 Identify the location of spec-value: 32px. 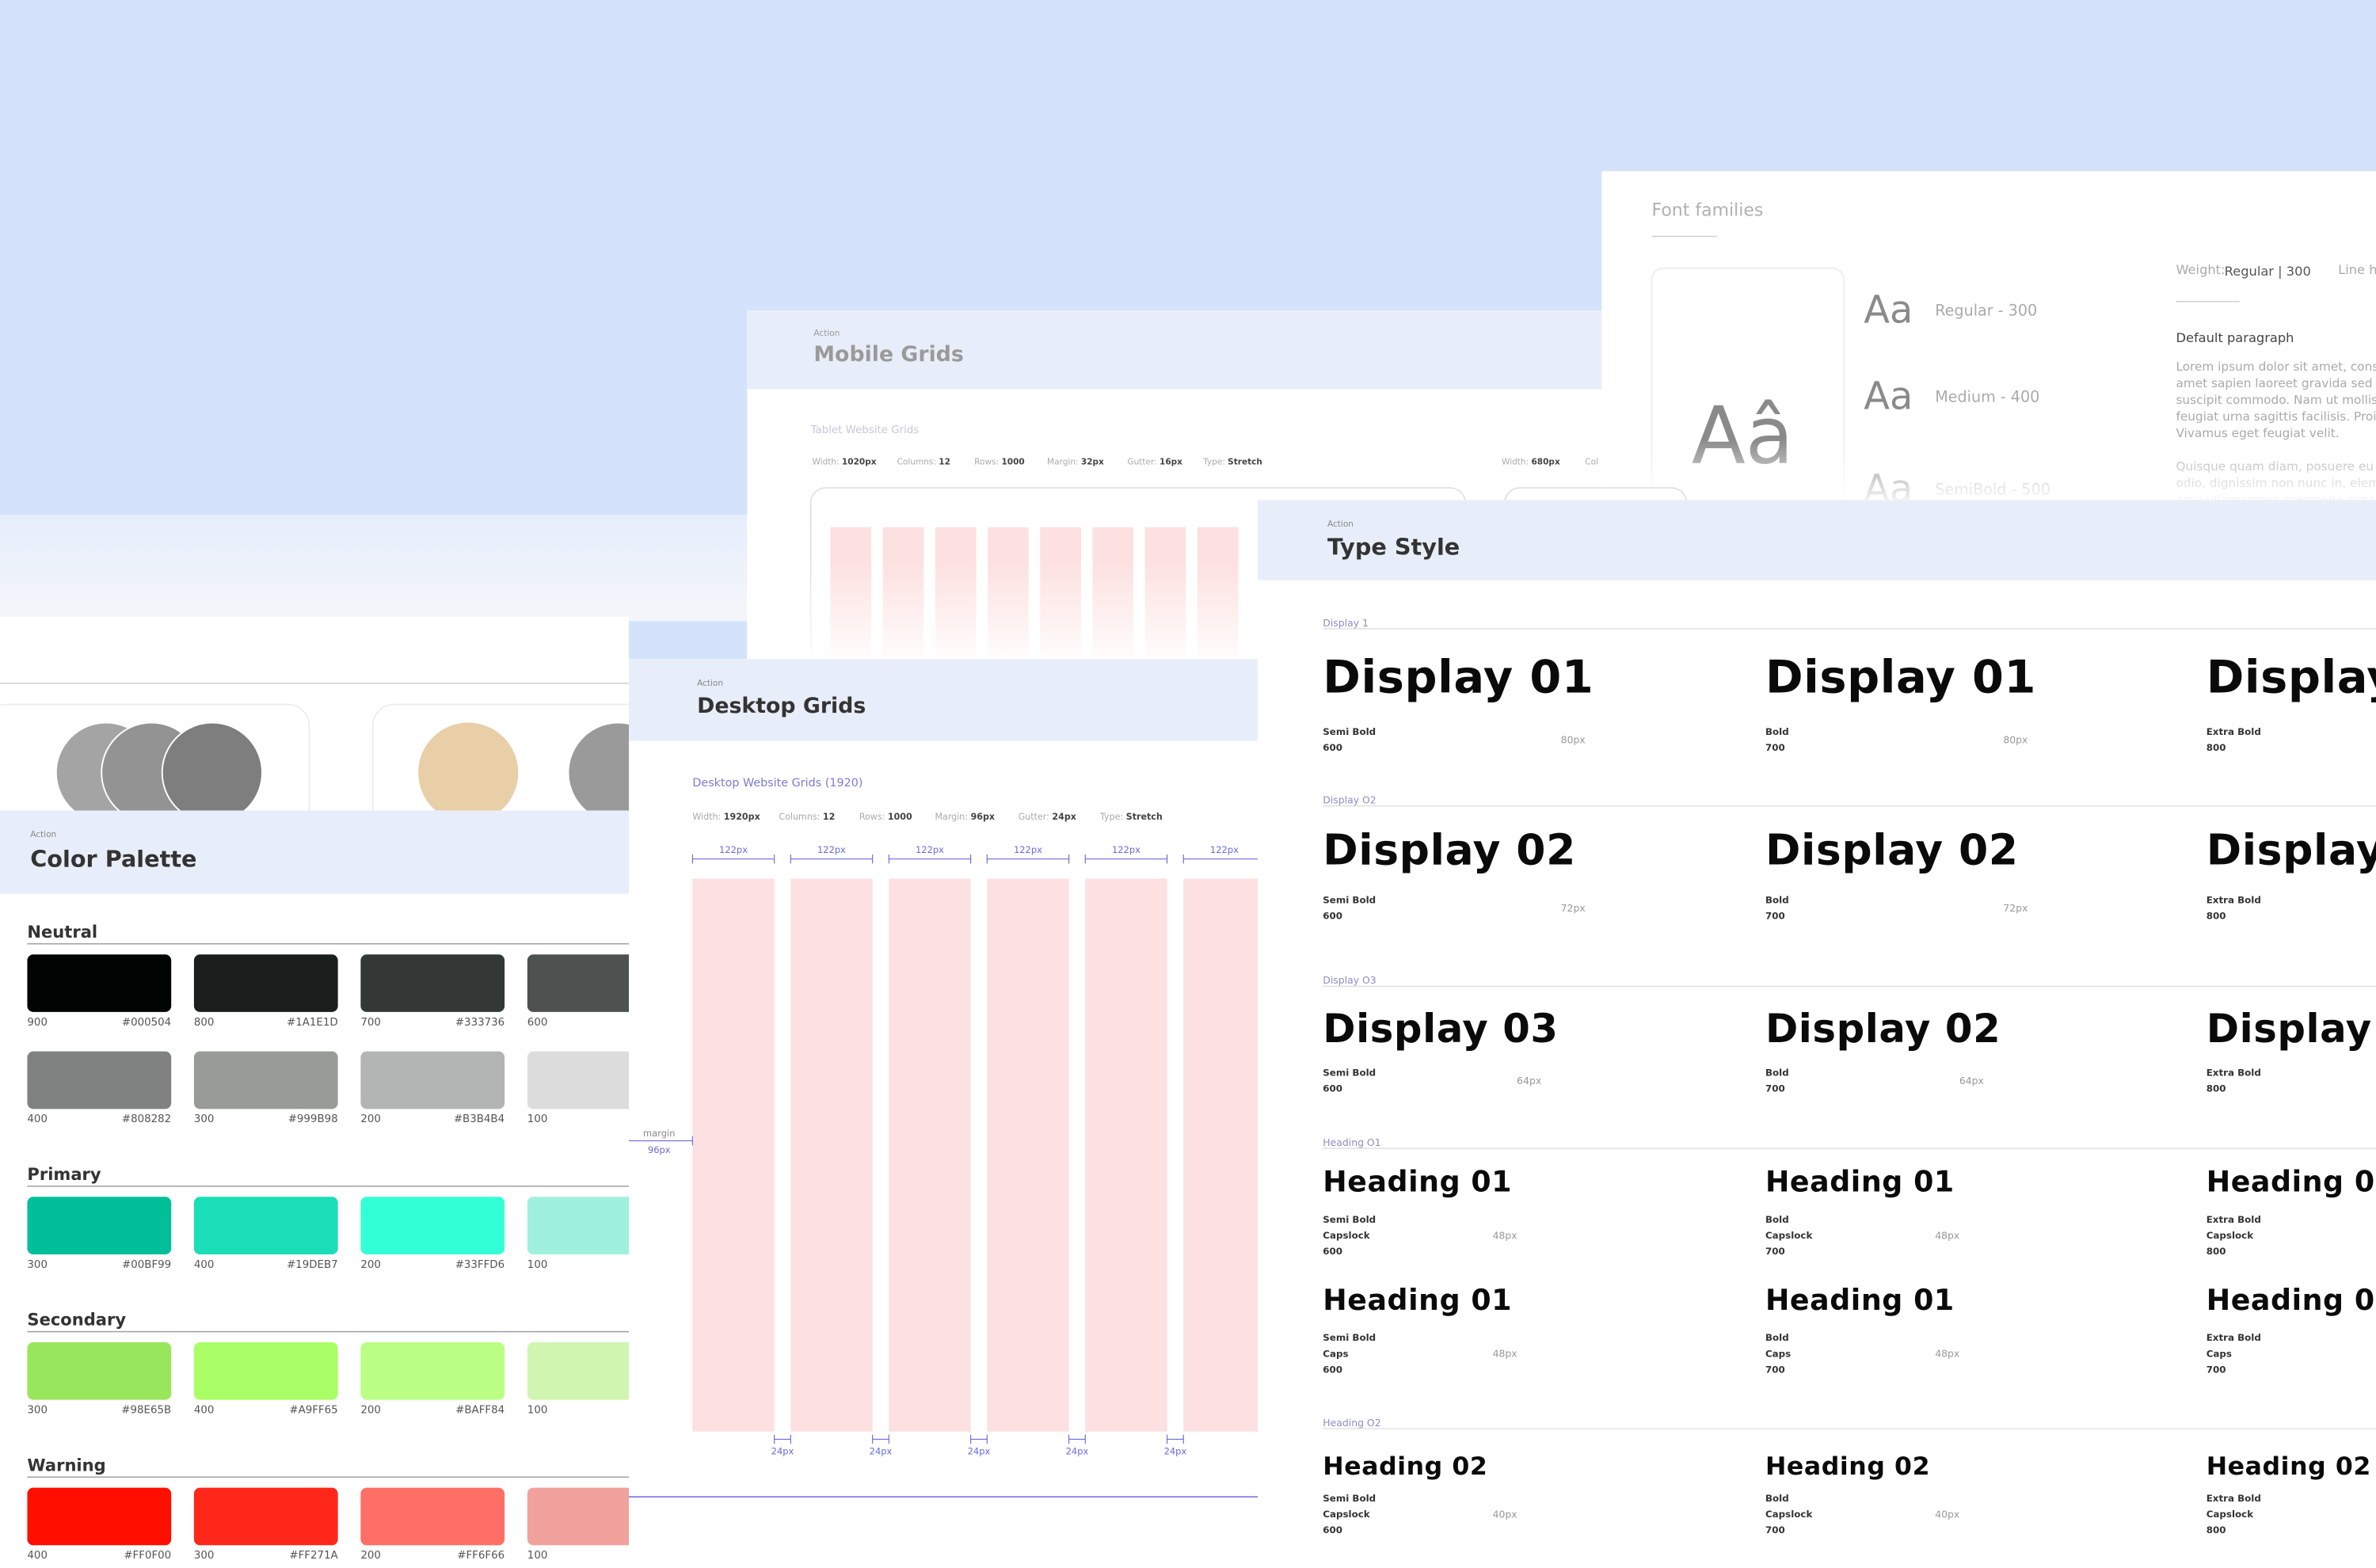
(1092, 461).